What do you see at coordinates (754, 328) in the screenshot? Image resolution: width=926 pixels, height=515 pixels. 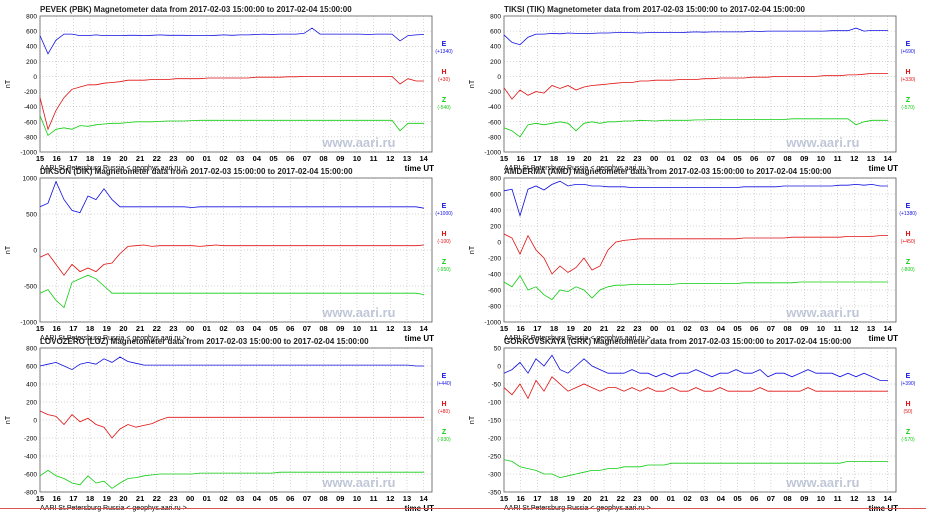 I see `x-tick-label: 06` at bounding box center [754, 328].